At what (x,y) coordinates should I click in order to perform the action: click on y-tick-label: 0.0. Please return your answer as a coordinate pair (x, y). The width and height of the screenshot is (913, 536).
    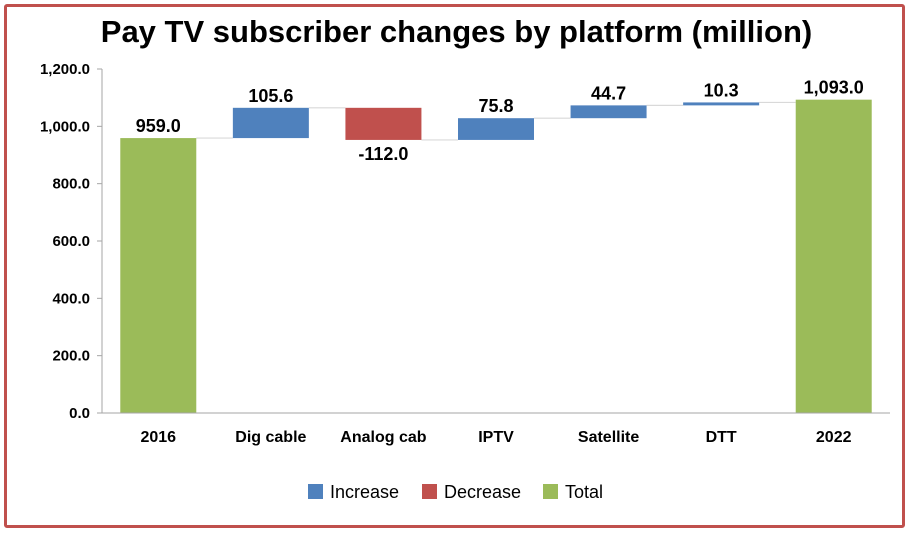
    Looking at the image, I should click on (79, 413).